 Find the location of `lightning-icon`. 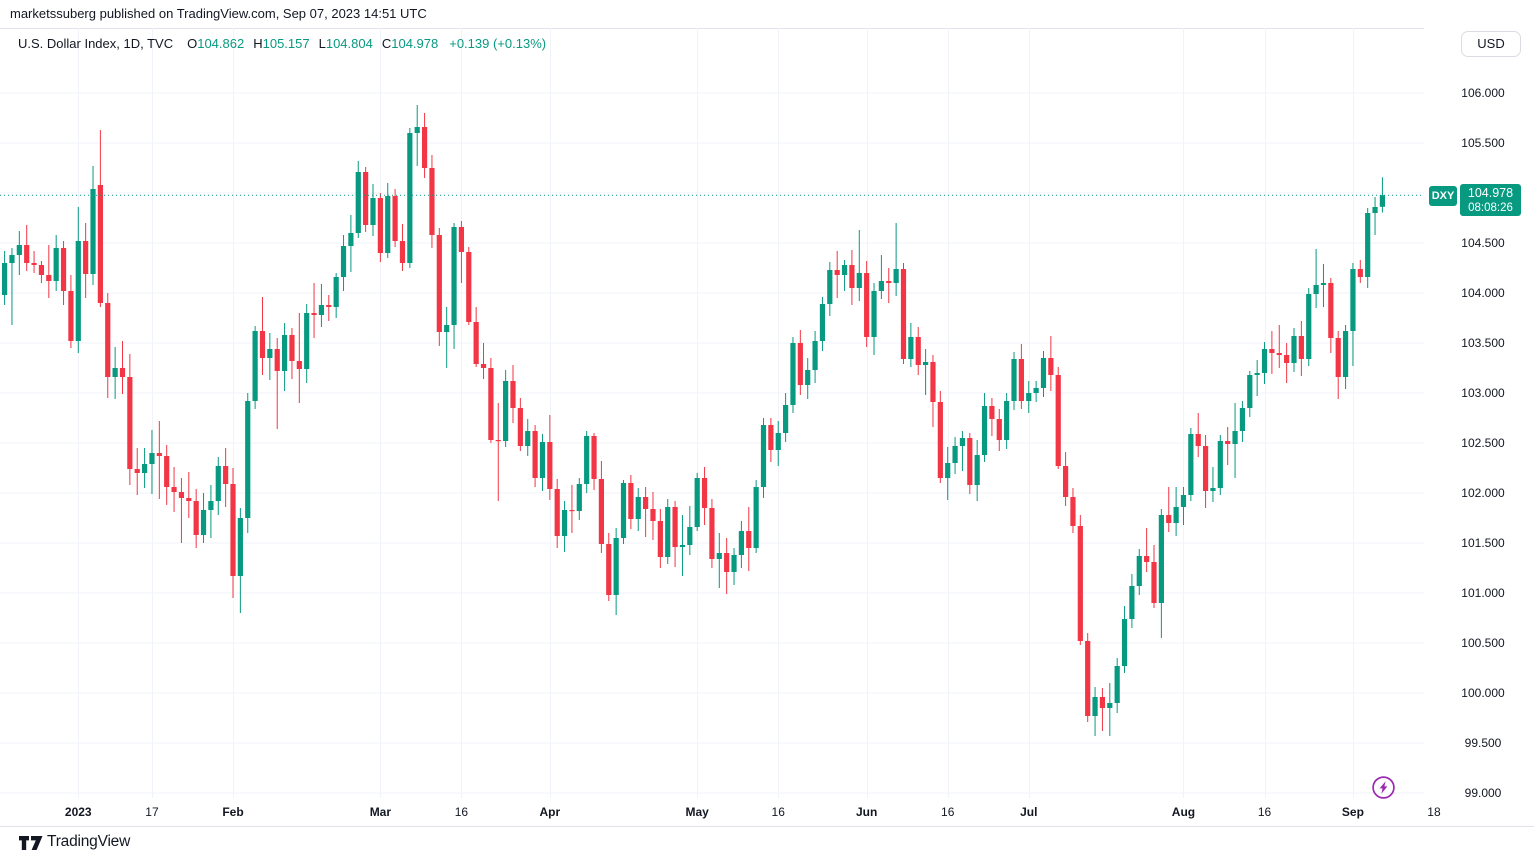

lightning-icon is located at coordinates (1383, 787).